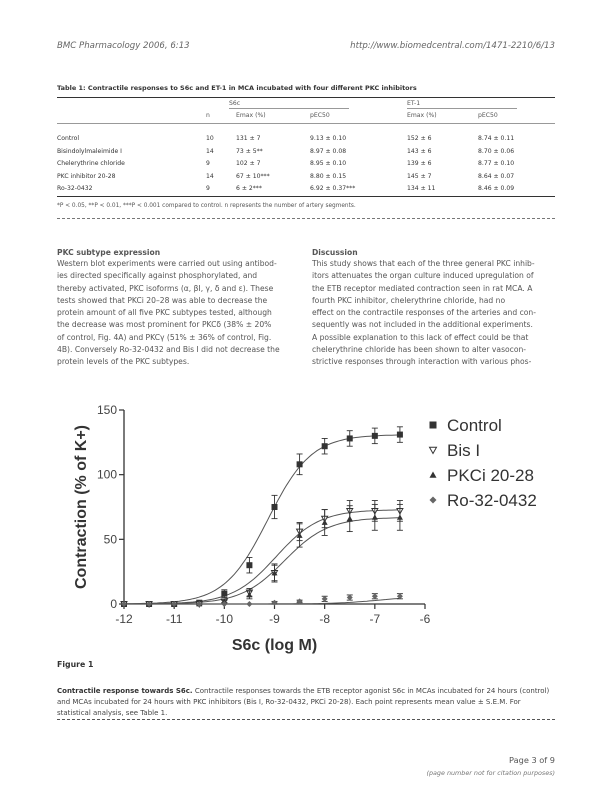 The width and height of the screenshot is (612, 792). Describe the element at coordinates (306, 97) in the screenshot. I see `table-top-rule` at that location.